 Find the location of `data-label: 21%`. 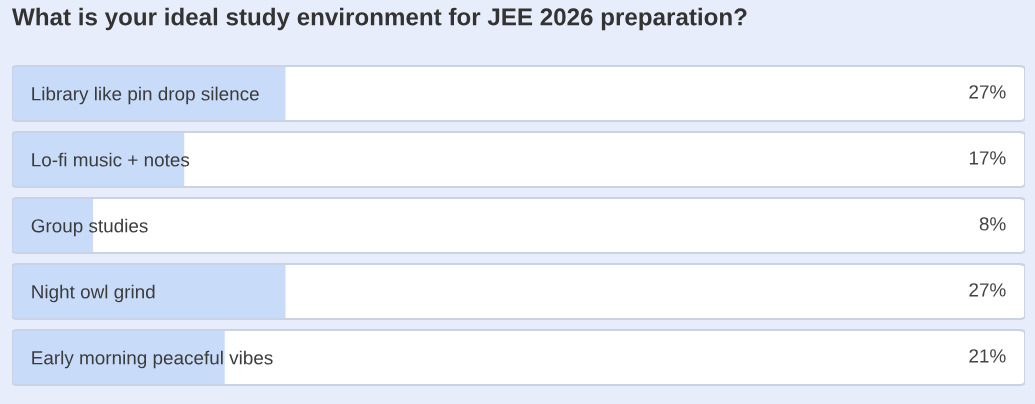

data-label: 21% is located at coordinates (987, 356).